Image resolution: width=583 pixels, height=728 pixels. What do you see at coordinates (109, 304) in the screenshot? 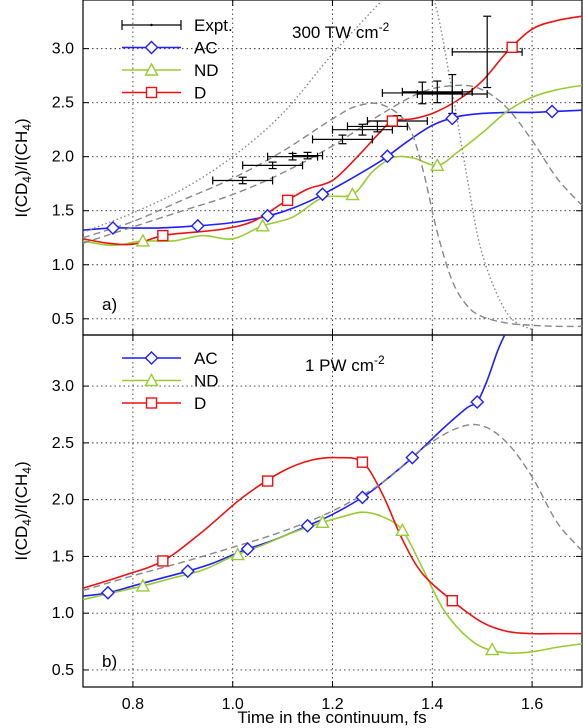
I see `panel-label-a: a)` at bounding box center [109, 304].